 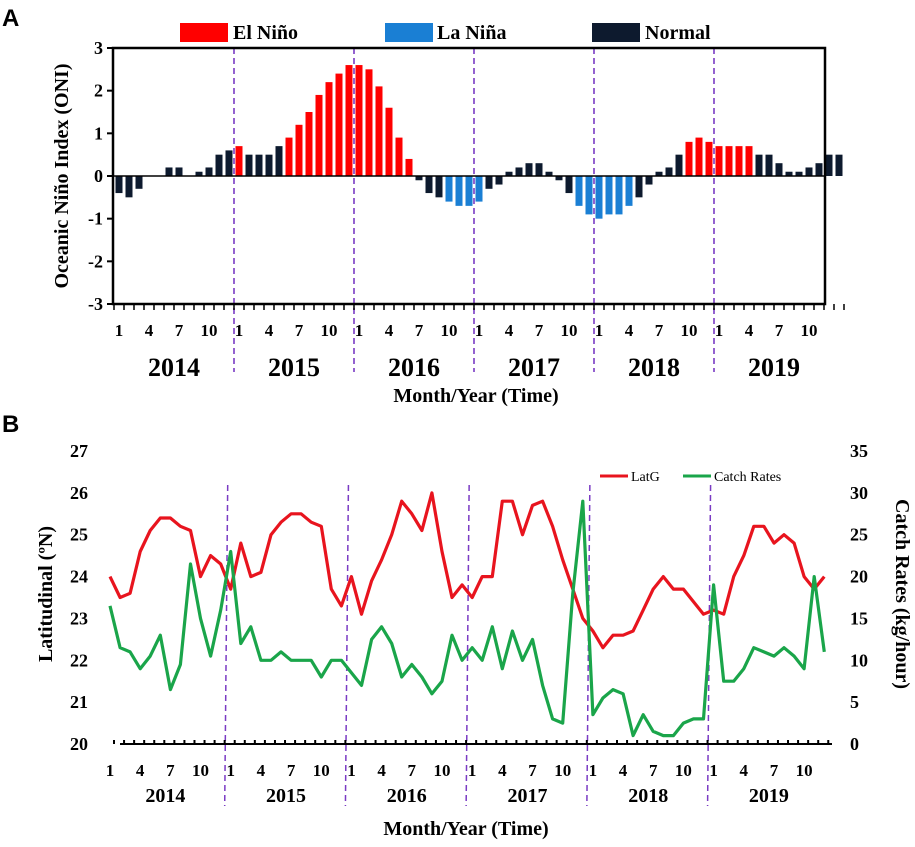 What do you see at coordinates (769, 796) in the screenshot?
I see `panel-b-year-label: 2019` at bounding box center [769, 796].